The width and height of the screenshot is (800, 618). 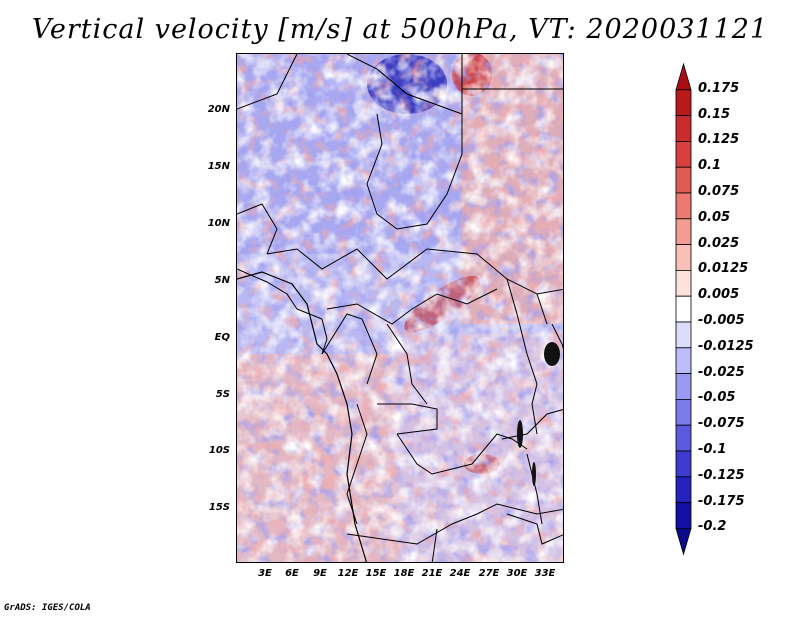 I want to click on lon-label-27e: 27E, so click(x=489, y=573).